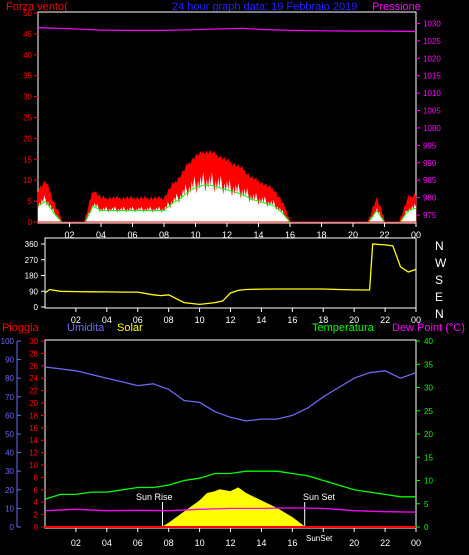  I want to click on rain-y-tick-label: 6, so click(36, 490).